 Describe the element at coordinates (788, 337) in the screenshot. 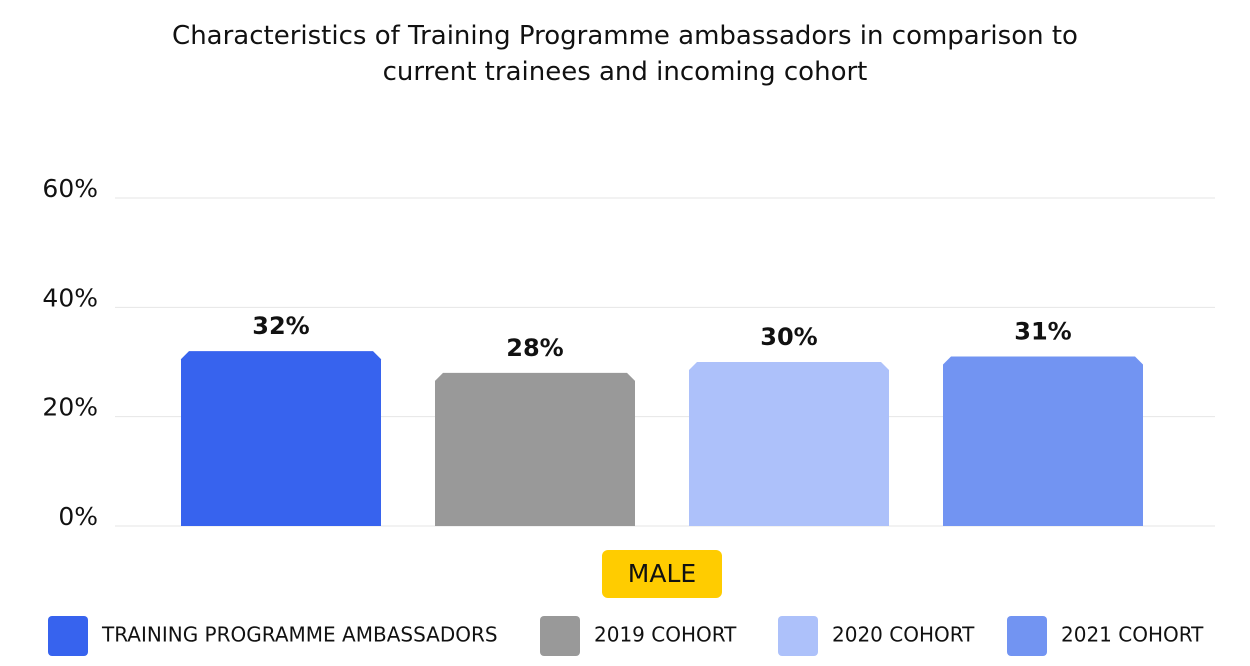

I see `value-label: 30%` at that location.